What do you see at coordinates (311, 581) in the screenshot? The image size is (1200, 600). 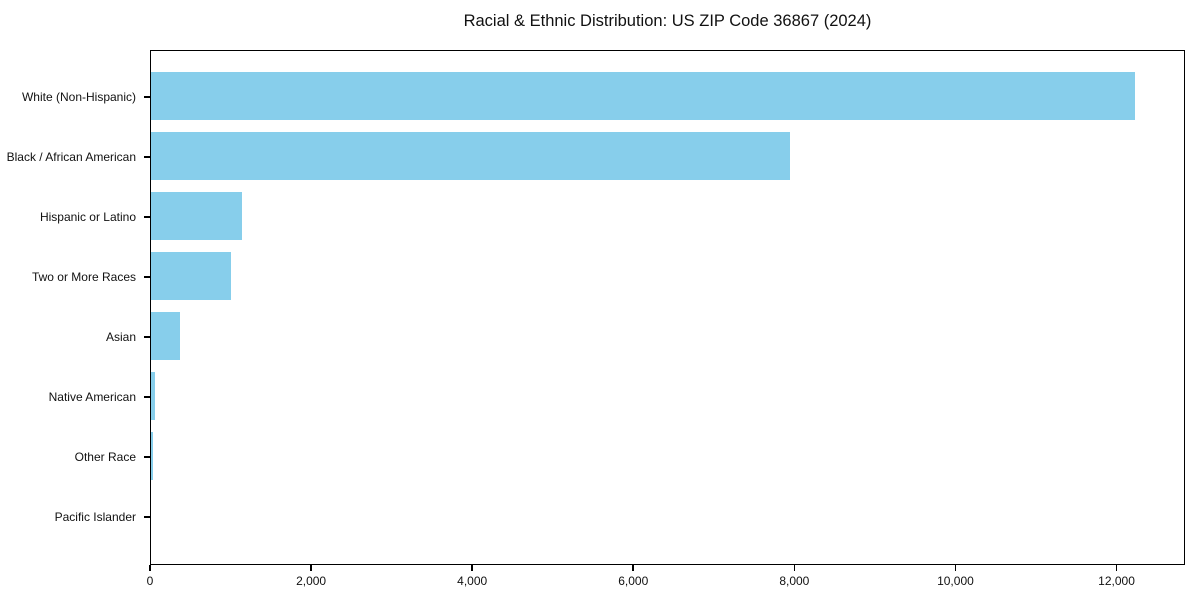 I see `x-tick-label: 2,000` at bounding box center [311, 581].